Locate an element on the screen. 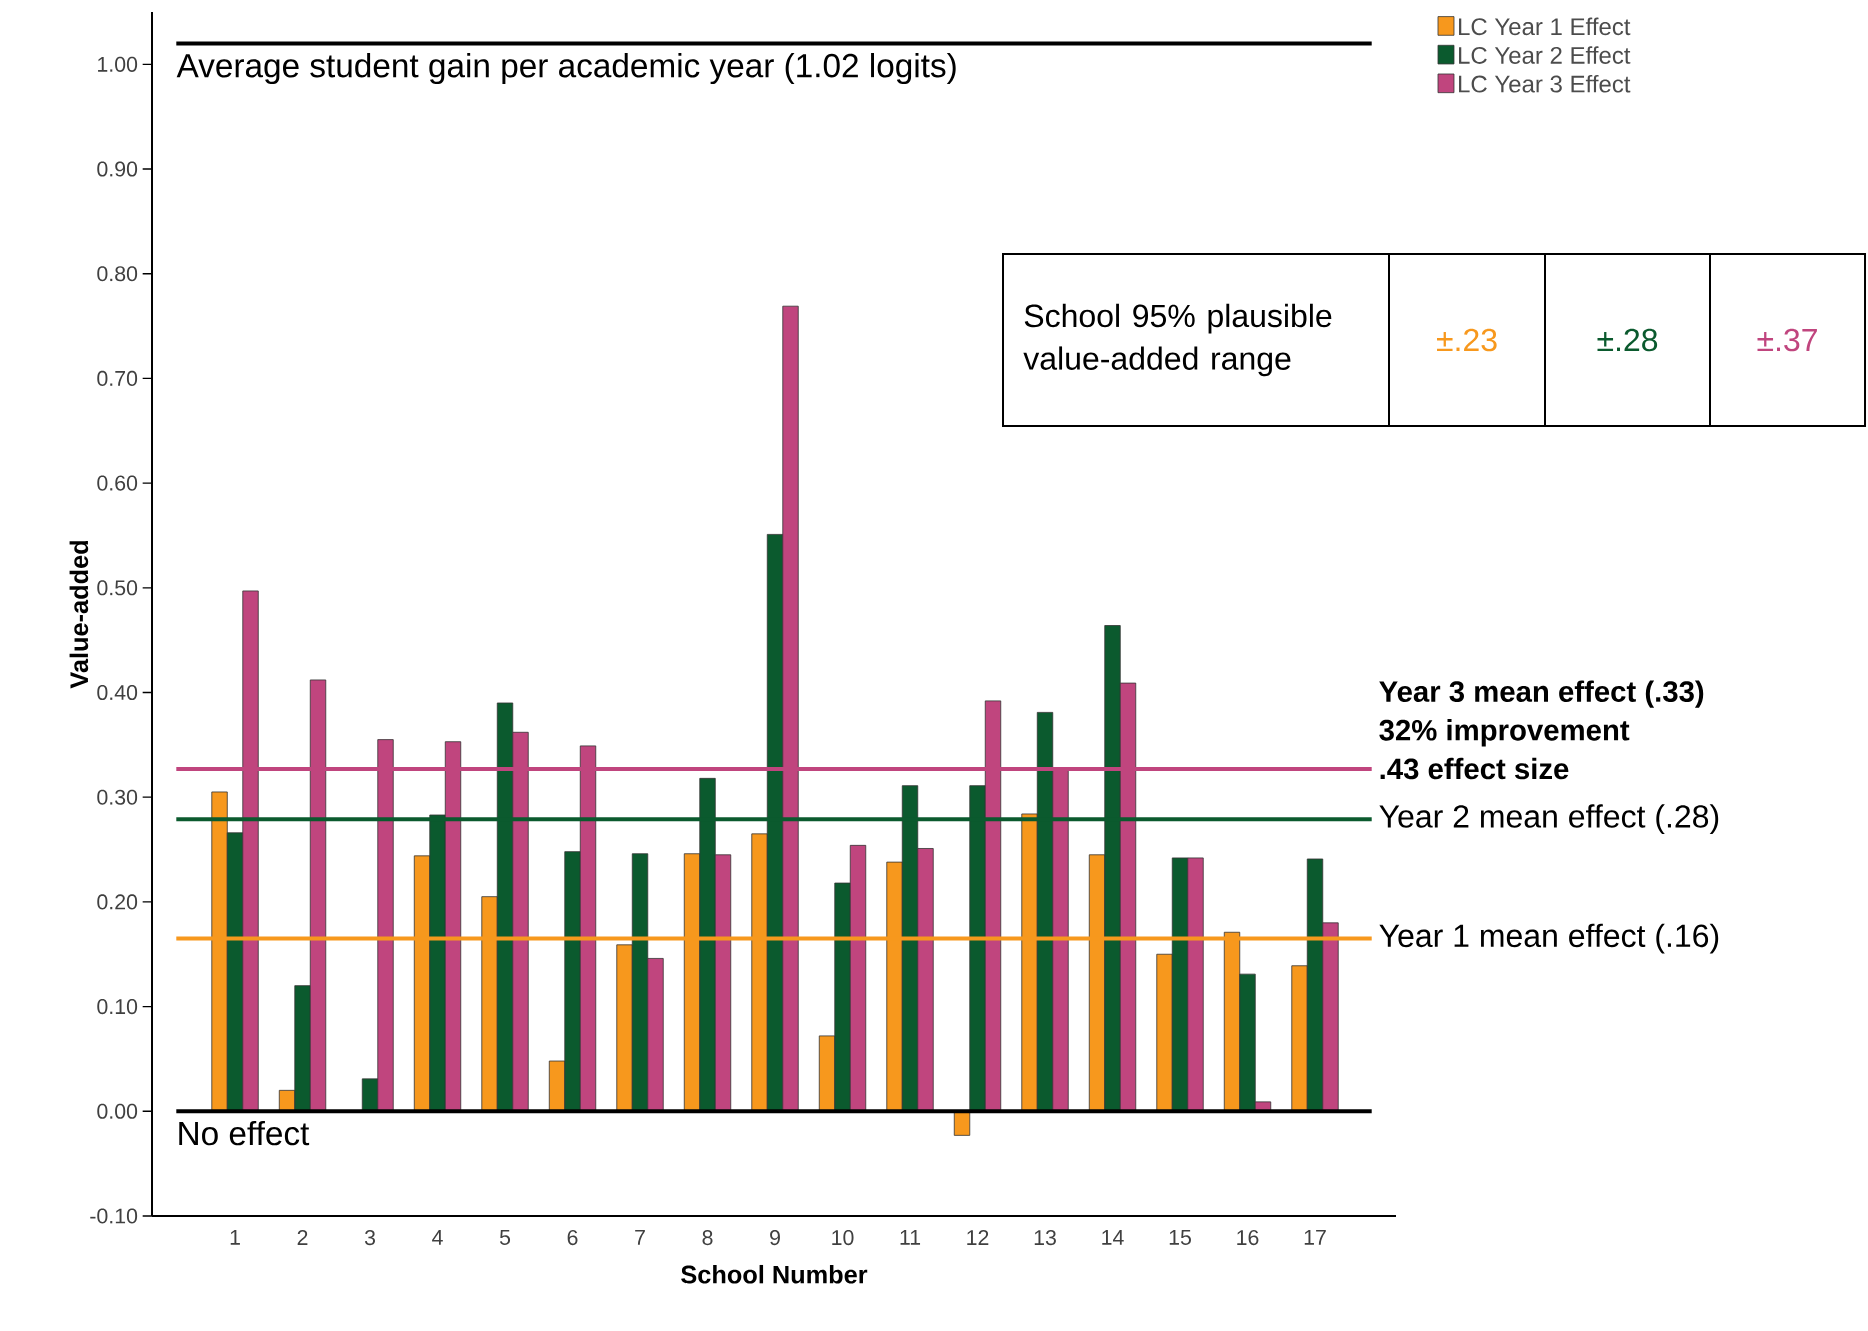 The height and width of the screenshot is (1331, 1868). x-tick-label: 6 is located at coordinates (572, 1238).